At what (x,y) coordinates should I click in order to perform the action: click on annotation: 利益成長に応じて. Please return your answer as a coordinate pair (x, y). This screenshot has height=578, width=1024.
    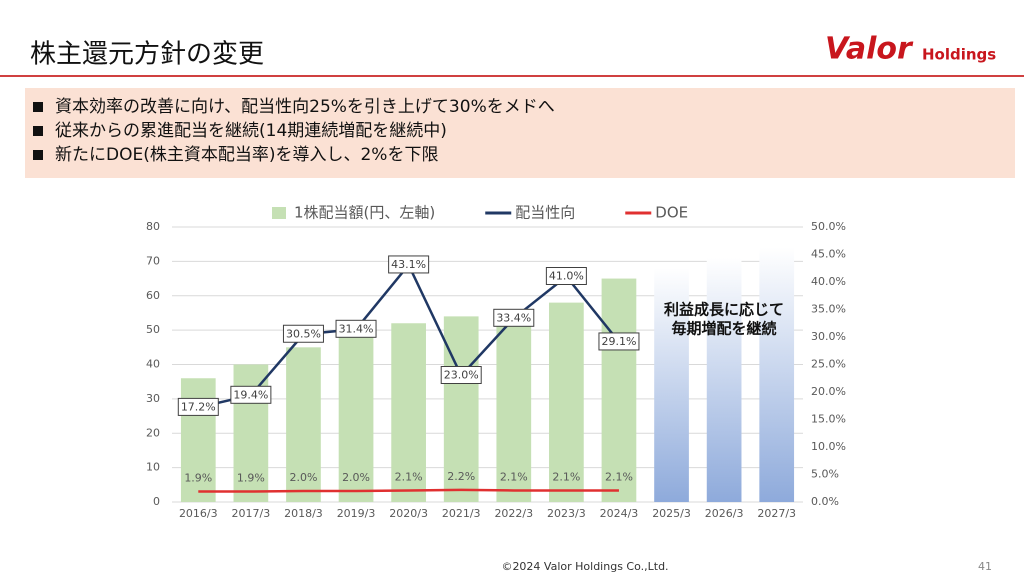
    Looking at the image, I should click on (724, 310).